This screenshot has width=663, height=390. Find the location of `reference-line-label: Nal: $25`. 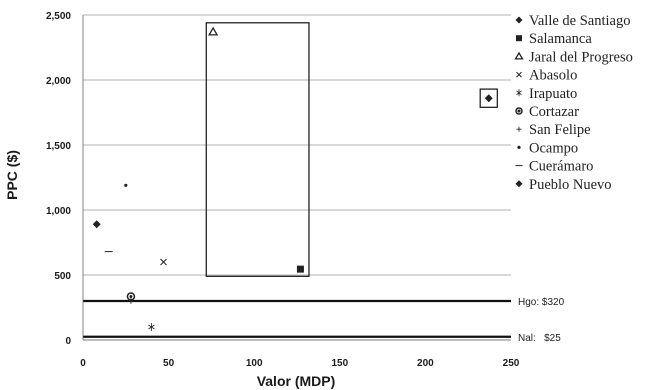

reference-line-label: Nal: $25 is located at coordinates (539, 338).